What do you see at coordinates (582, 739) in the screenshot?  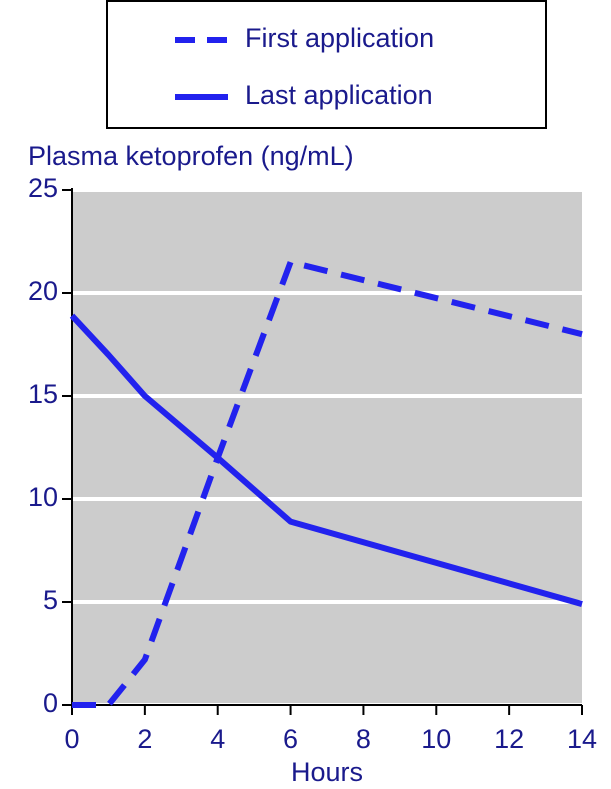 I see `x-tick-label: 14` at bounding box center [582, 739].